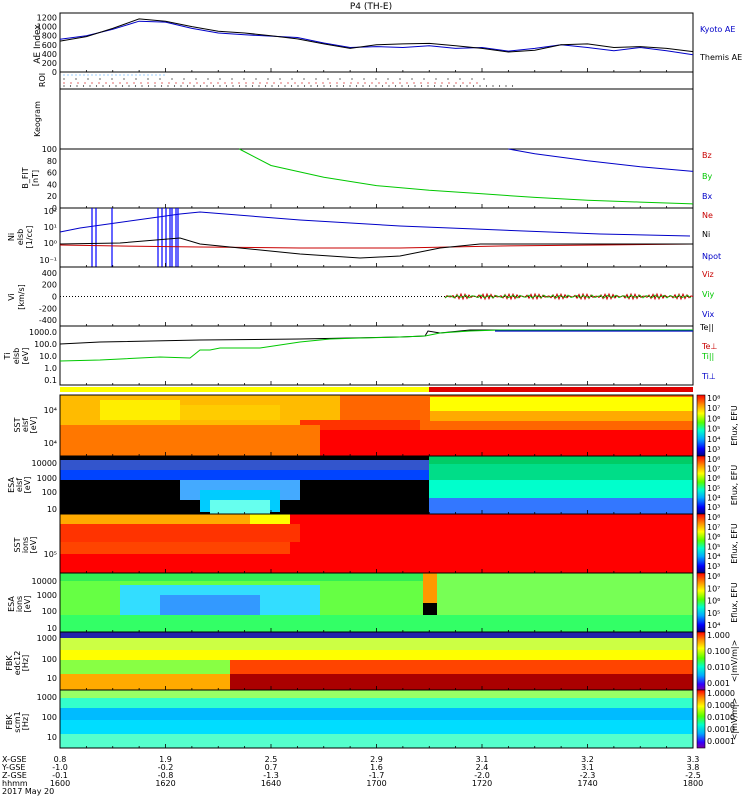 This screenshot has height=800, width=750. Describe the element at coordinates (54, 208) in the screenshot. I see `bfit-tick: 0` at that location.